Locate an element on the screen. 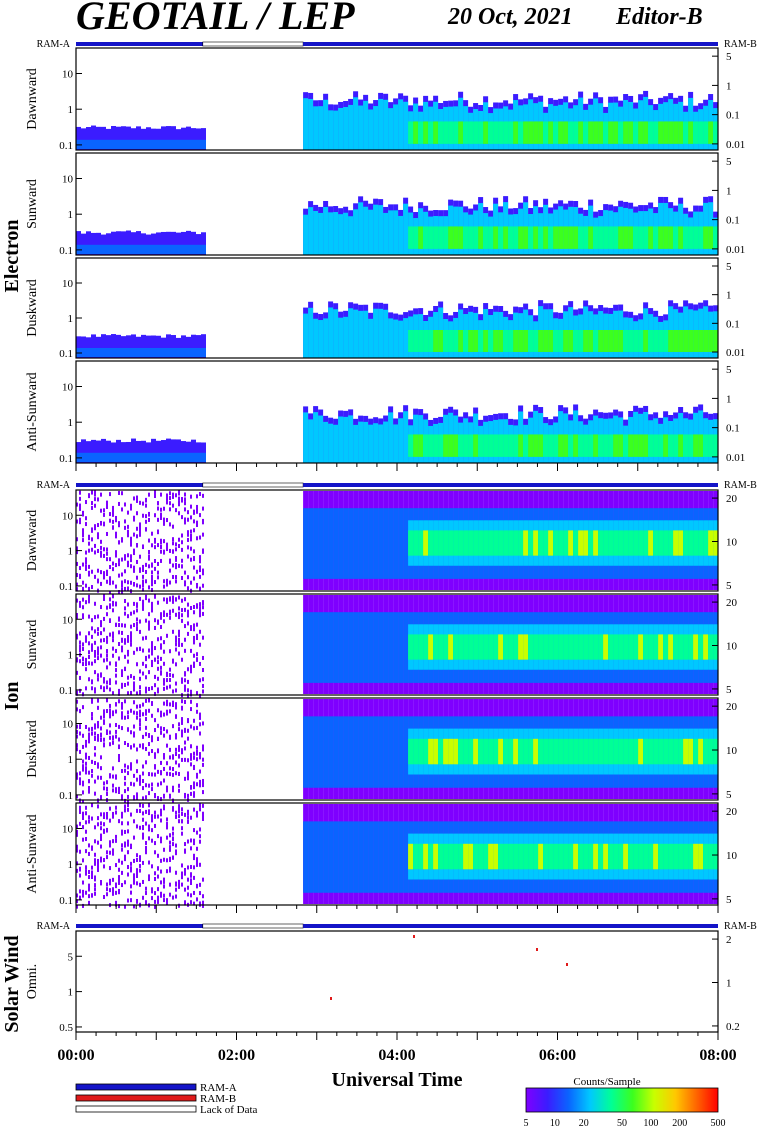 The height and width of the screenshot is (1128, 762). group-label-electron: Electron is located at coordinates (12, 256).